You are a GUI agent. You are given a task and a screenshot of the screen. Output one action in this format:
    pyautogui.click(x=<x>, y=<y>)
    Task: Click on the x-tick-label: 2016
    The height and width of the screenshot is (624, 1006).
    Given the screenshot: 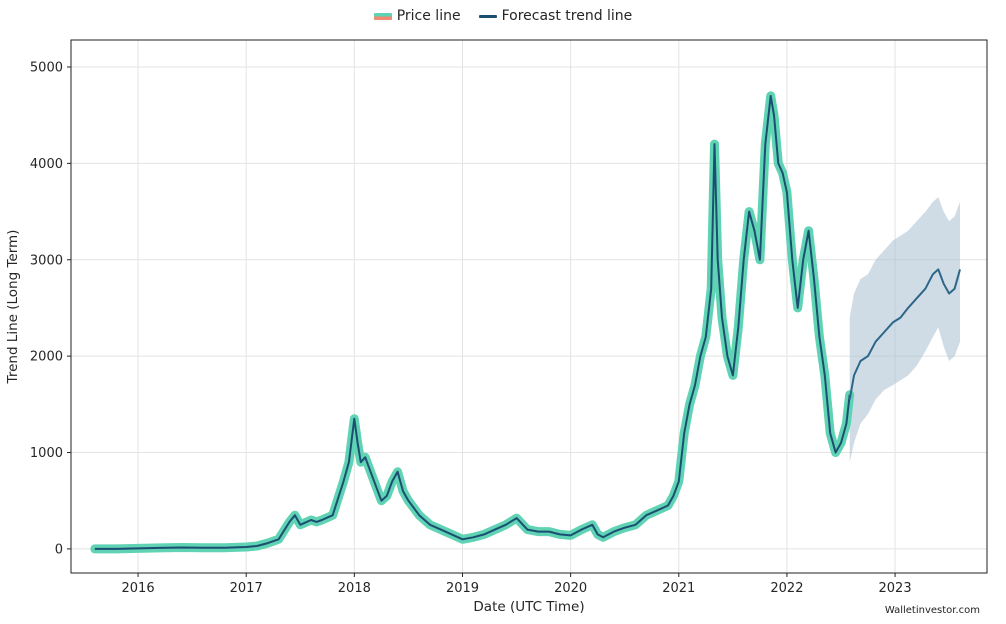 What is the action you would take?
    pyautogui.click(x=138, y=588)
    